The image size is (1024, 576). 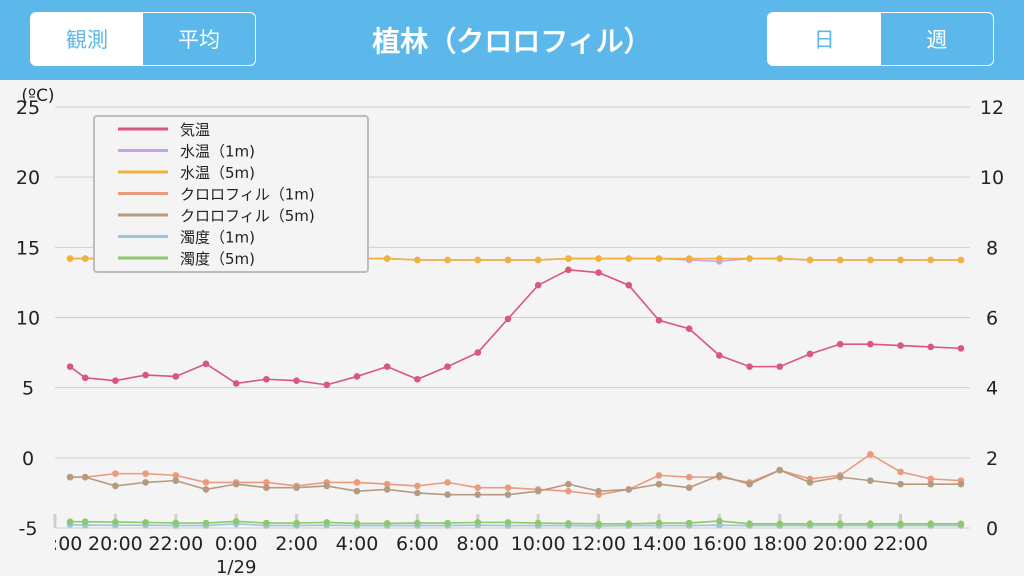 What do you see at coordinates (824, 39) in the screenshot?
I see `tab-day: 日` at bounding box center [824, 39].